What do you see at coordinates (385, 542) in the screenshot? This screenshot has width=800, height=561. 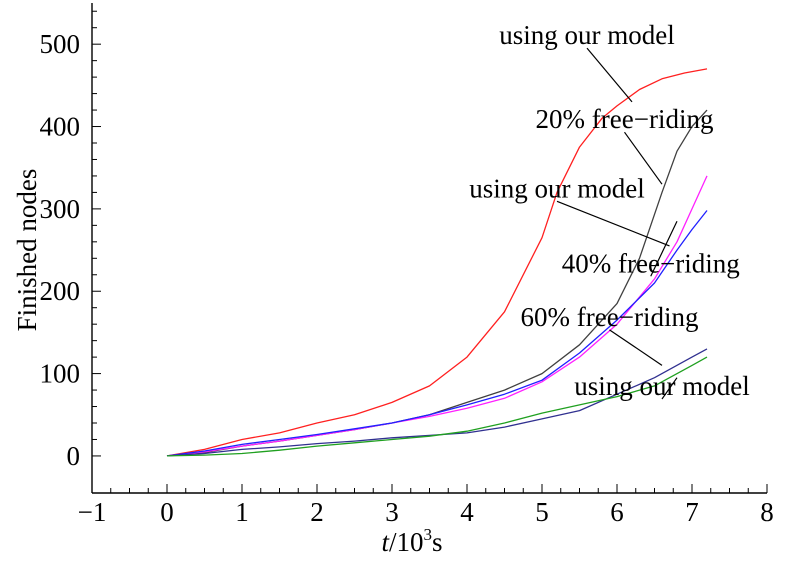 I see `x-axis-label-var: t` at bounding box center [385, 542].